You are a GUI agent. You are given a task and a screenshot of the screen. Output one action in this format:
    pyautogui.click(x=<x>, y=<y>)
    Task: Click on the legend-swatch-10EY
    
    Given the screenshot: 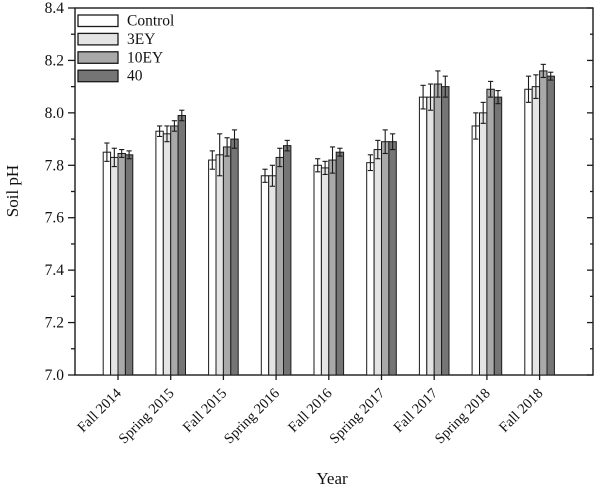 What is the action you would take?
    pyautogui.click(x=98, y=57)
    